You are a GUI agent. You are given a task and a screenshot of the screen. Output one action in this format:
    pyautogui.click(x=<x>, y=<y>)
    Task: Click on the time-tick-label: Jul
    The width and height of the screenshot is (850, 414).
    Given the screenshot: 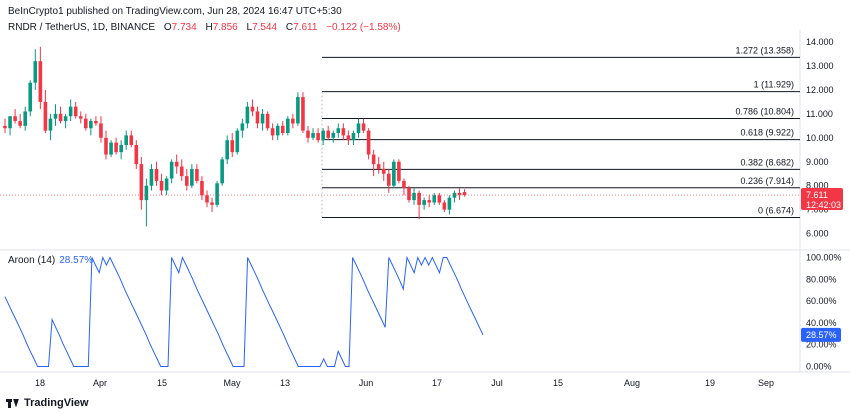 What is the action you would take?
    pyautogui.click(x=497, y=383)
    